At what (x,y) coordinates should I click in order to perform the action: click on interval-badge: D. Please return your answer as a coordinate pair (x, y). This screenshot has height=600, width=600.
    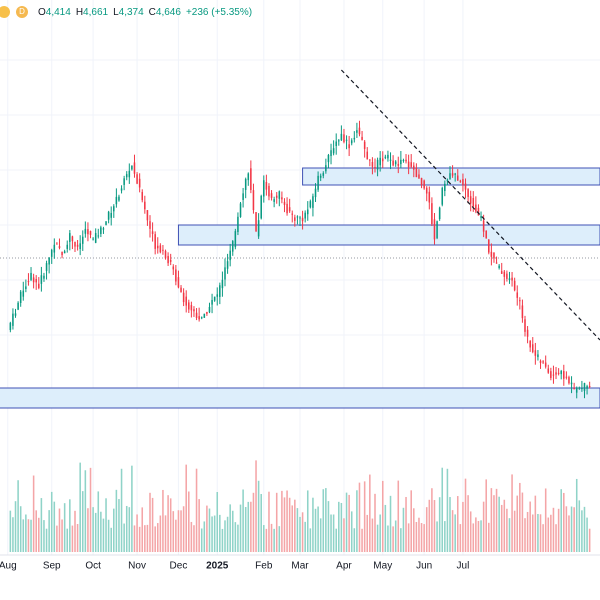
    Looking at the image, I should click on (22, 12).